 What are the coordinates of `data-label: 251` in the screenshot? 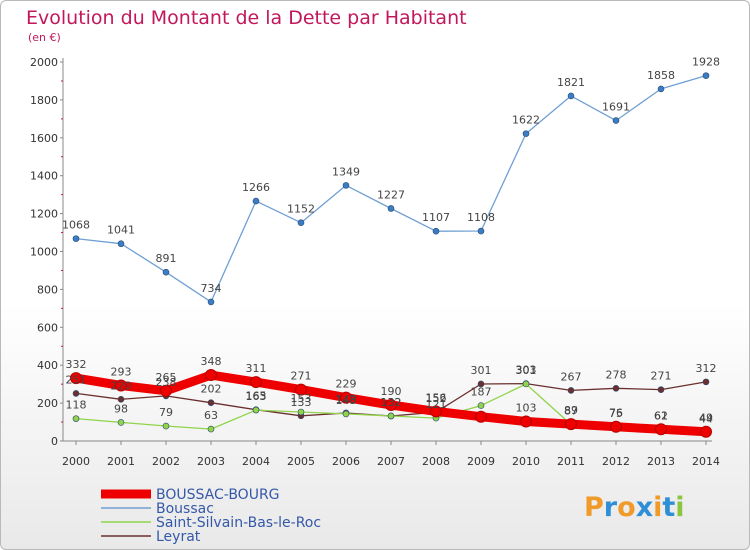 It's located at (76, 379).